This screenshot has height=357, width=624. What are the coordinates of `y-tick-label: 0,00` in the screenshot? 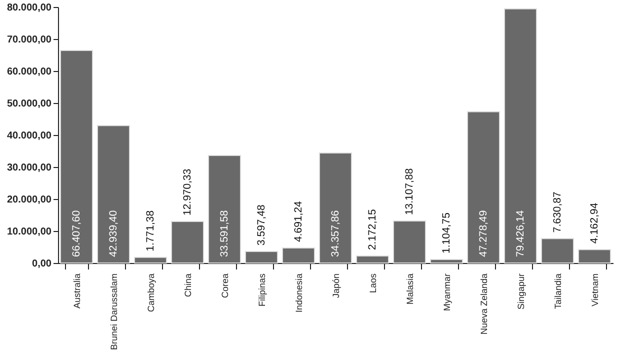 It's located at (42, 264).